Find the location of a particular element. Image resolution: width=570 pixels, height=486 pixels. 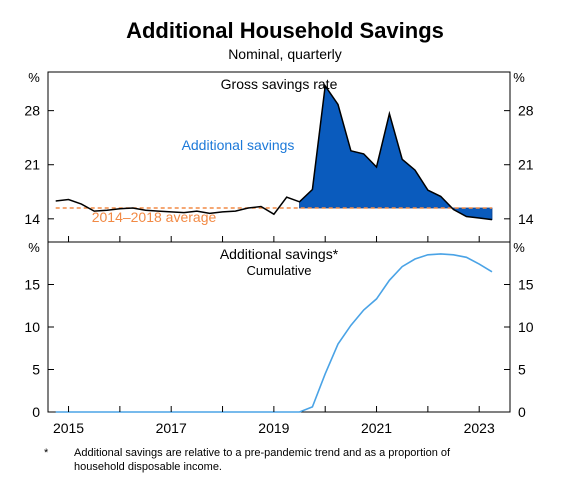

bottom-y-tick-label-right: 0 is located at coordinates (522, 412).